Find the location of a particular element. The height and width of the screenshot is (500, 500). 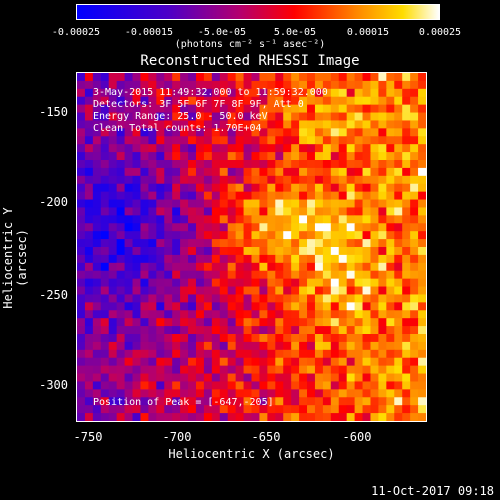

y-tick-label: -200 is located at coordinates (53, 202).